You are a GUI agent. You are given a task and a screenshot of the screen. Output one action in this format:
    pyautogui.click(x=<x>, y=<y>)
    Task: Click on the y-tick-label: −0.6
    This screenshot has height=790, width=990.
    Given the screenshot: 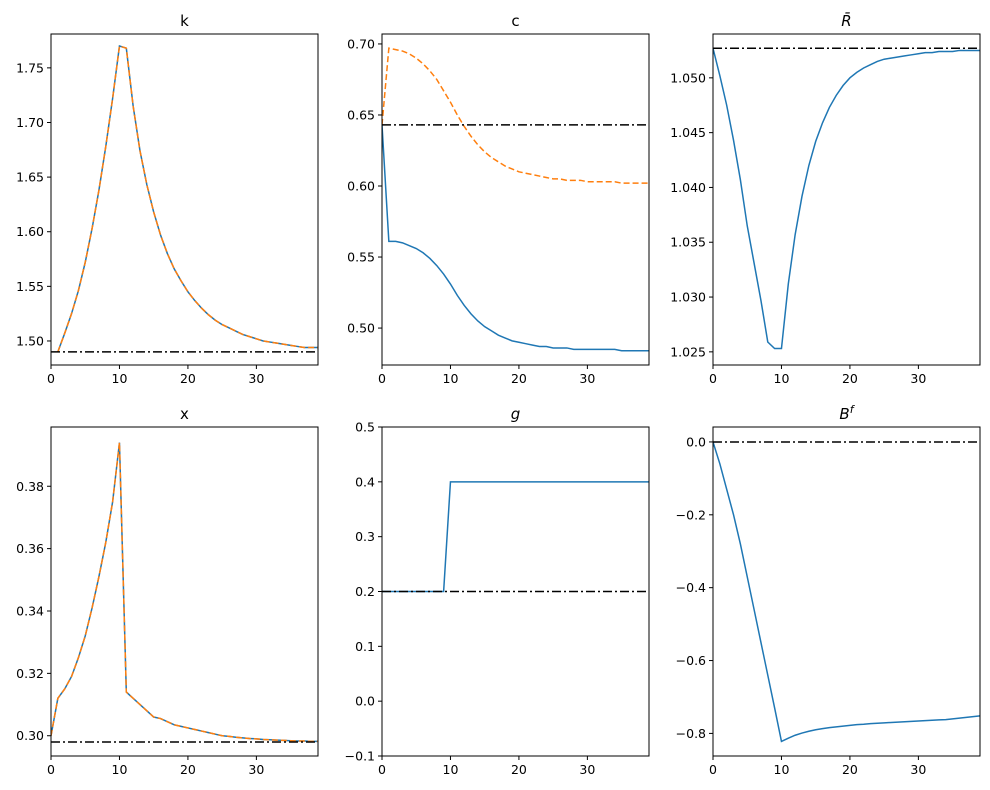 What is the action you would take?
    pyautogui.click(x=691, y=660)
    